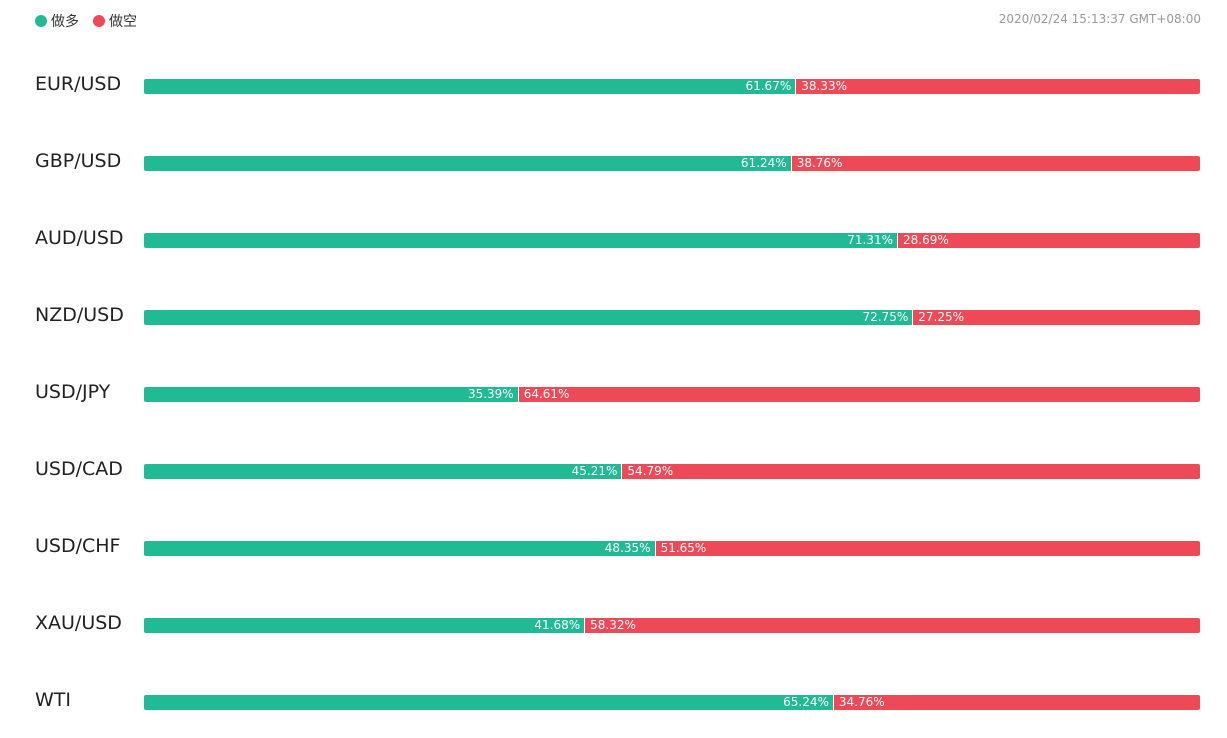 This screenshot has height=738, width=1227. I want to click on category-label: WTI, so click(53, 700).